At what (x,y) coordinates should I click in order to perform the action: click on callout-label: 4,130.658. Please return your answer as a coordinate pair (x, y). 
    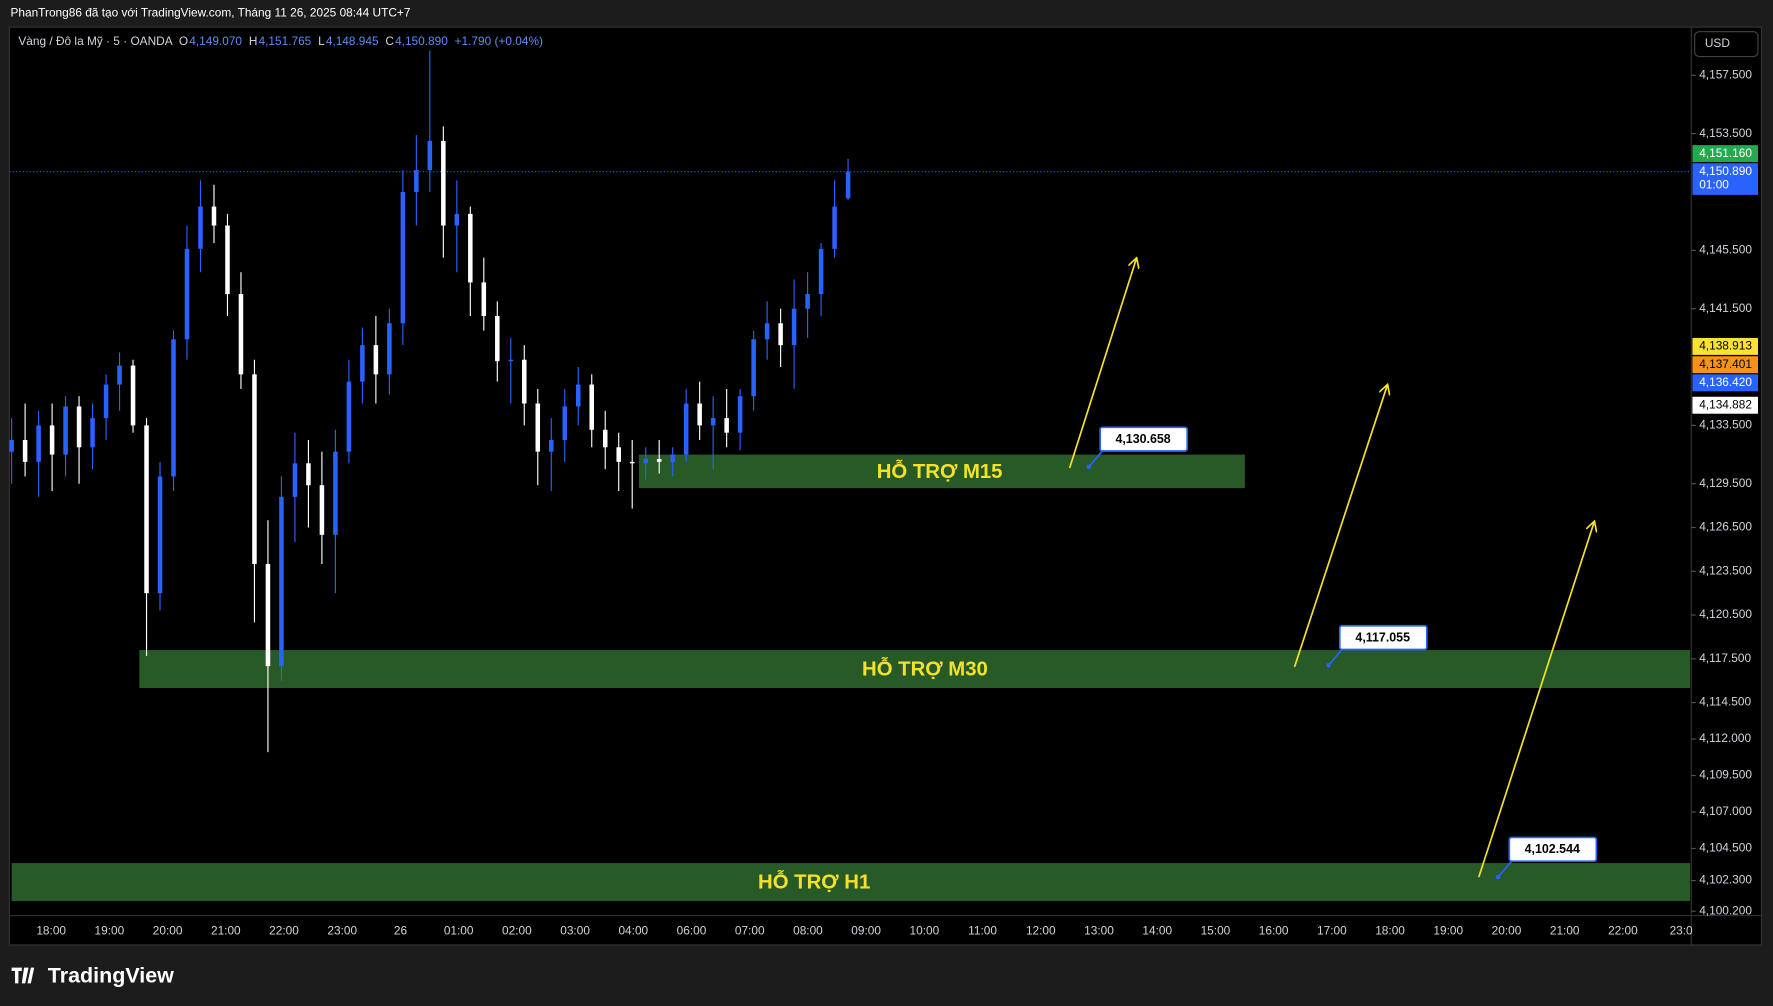
    Looking at the image, I should click on (1142, 439).